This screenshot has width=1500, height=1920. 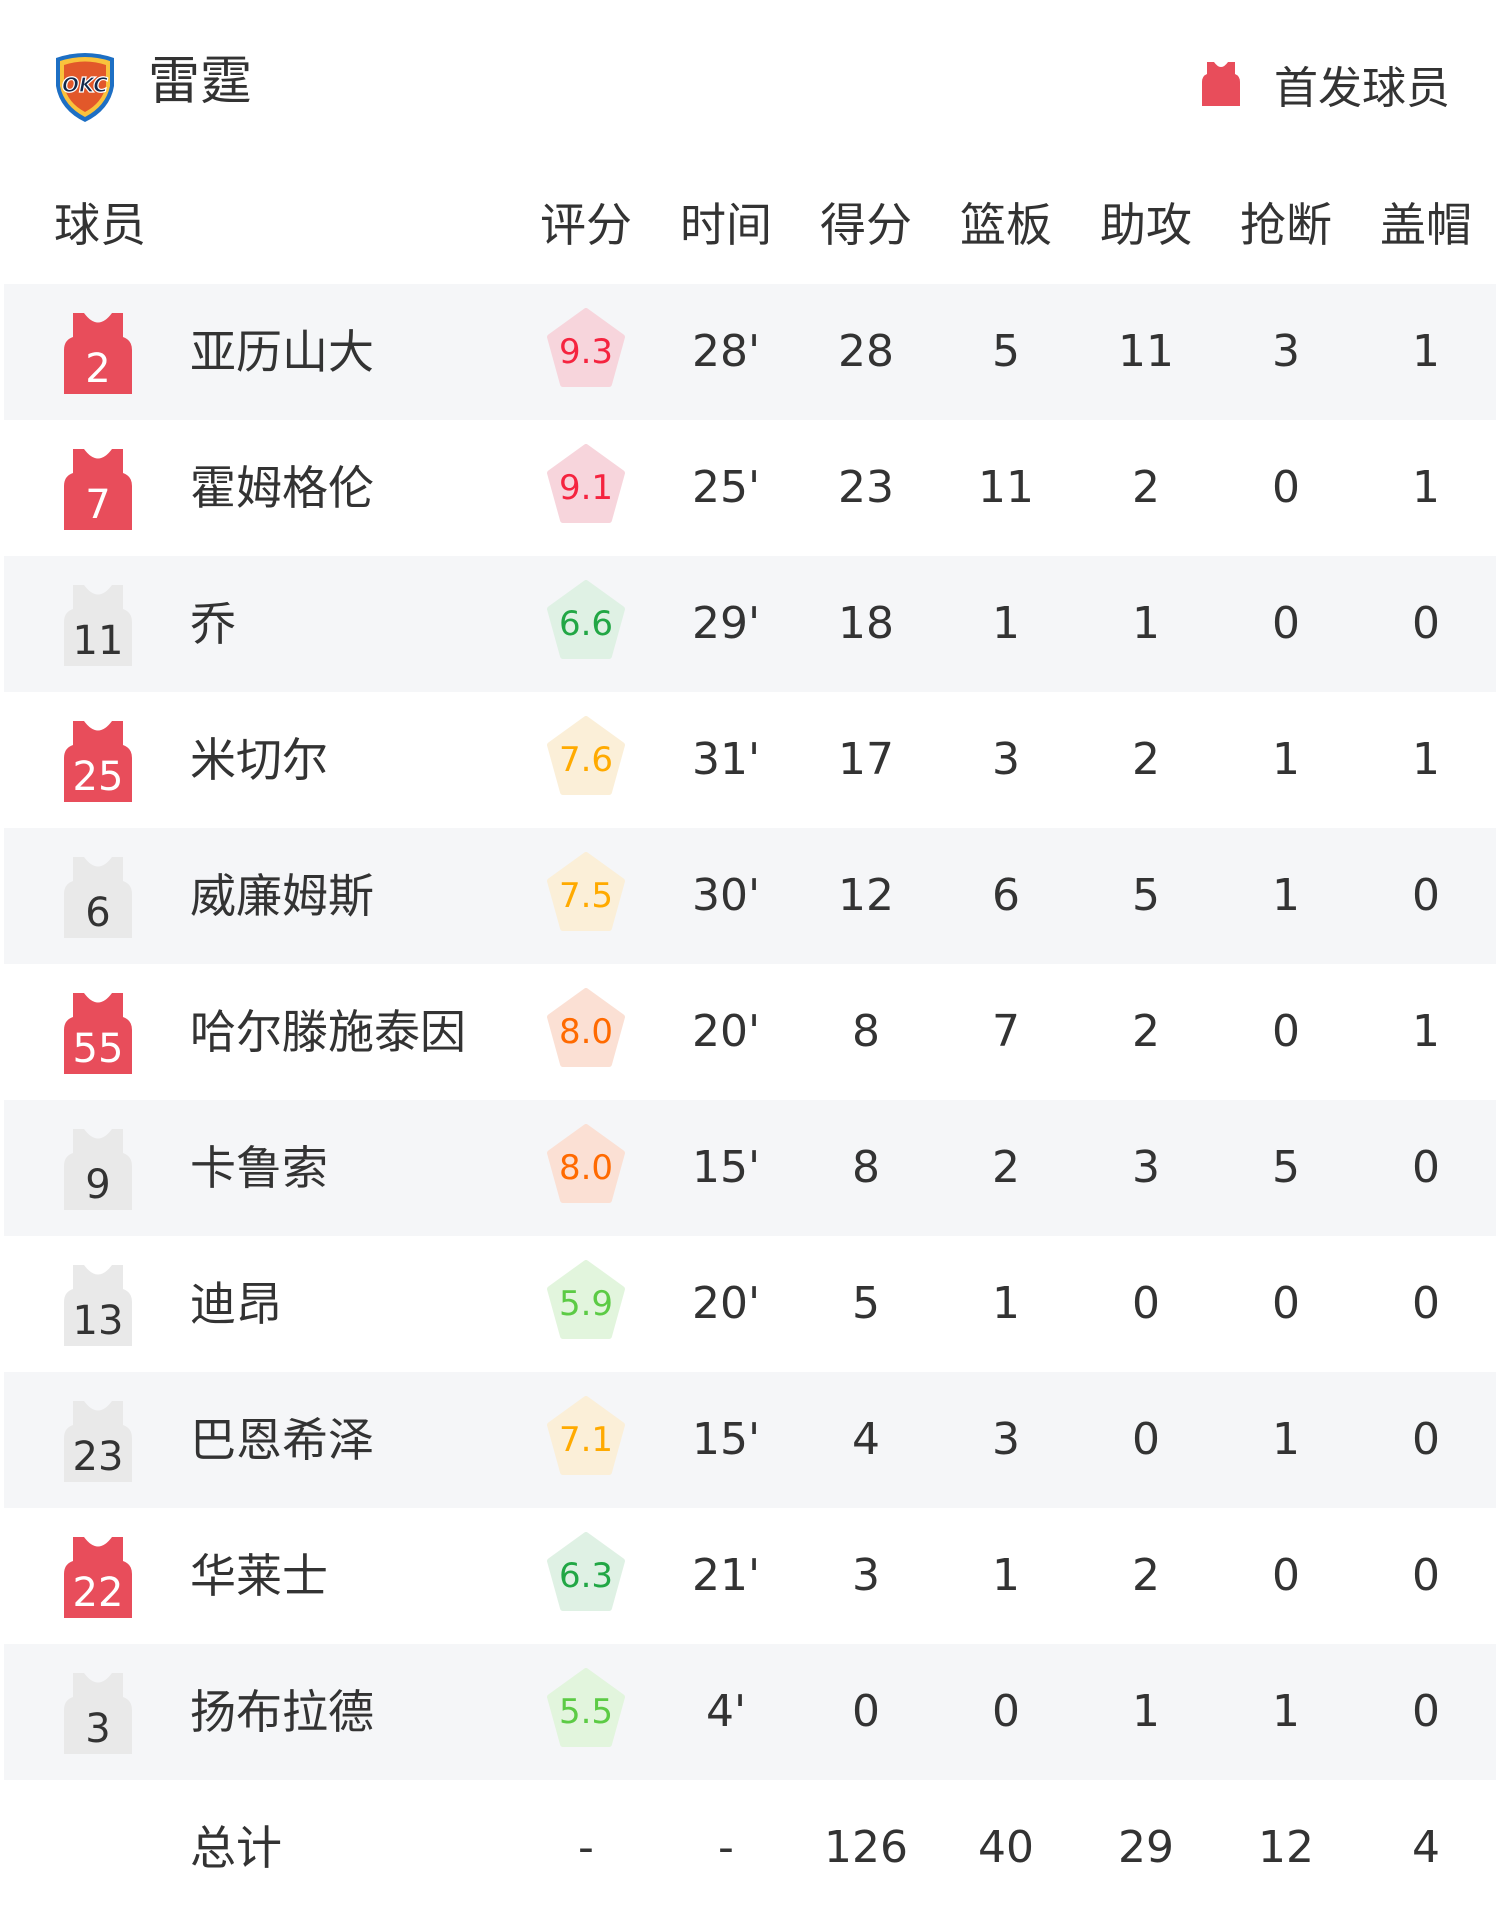 I want to click on logo-text: OKC, so click(x=85, y=85).